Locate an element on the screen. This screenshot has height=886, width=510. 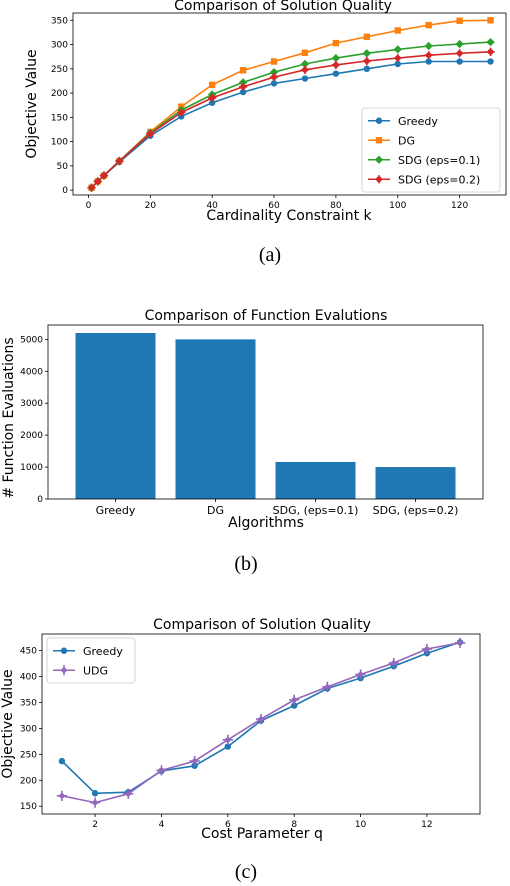
x-tick-label: SDG, (eps=0.1) is located at coordinates (316, 510).